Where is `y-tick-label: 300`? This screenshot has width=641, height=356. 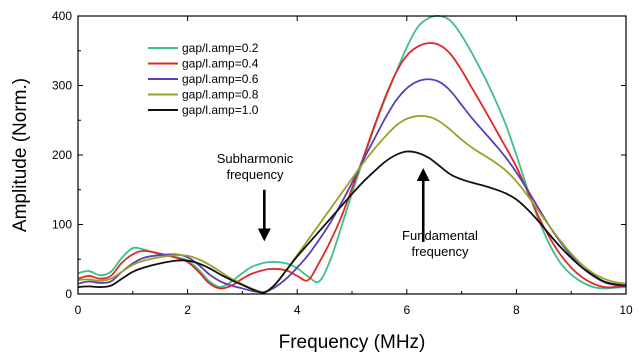
y-tick-label: 300 is located at coordinates (62, 86).